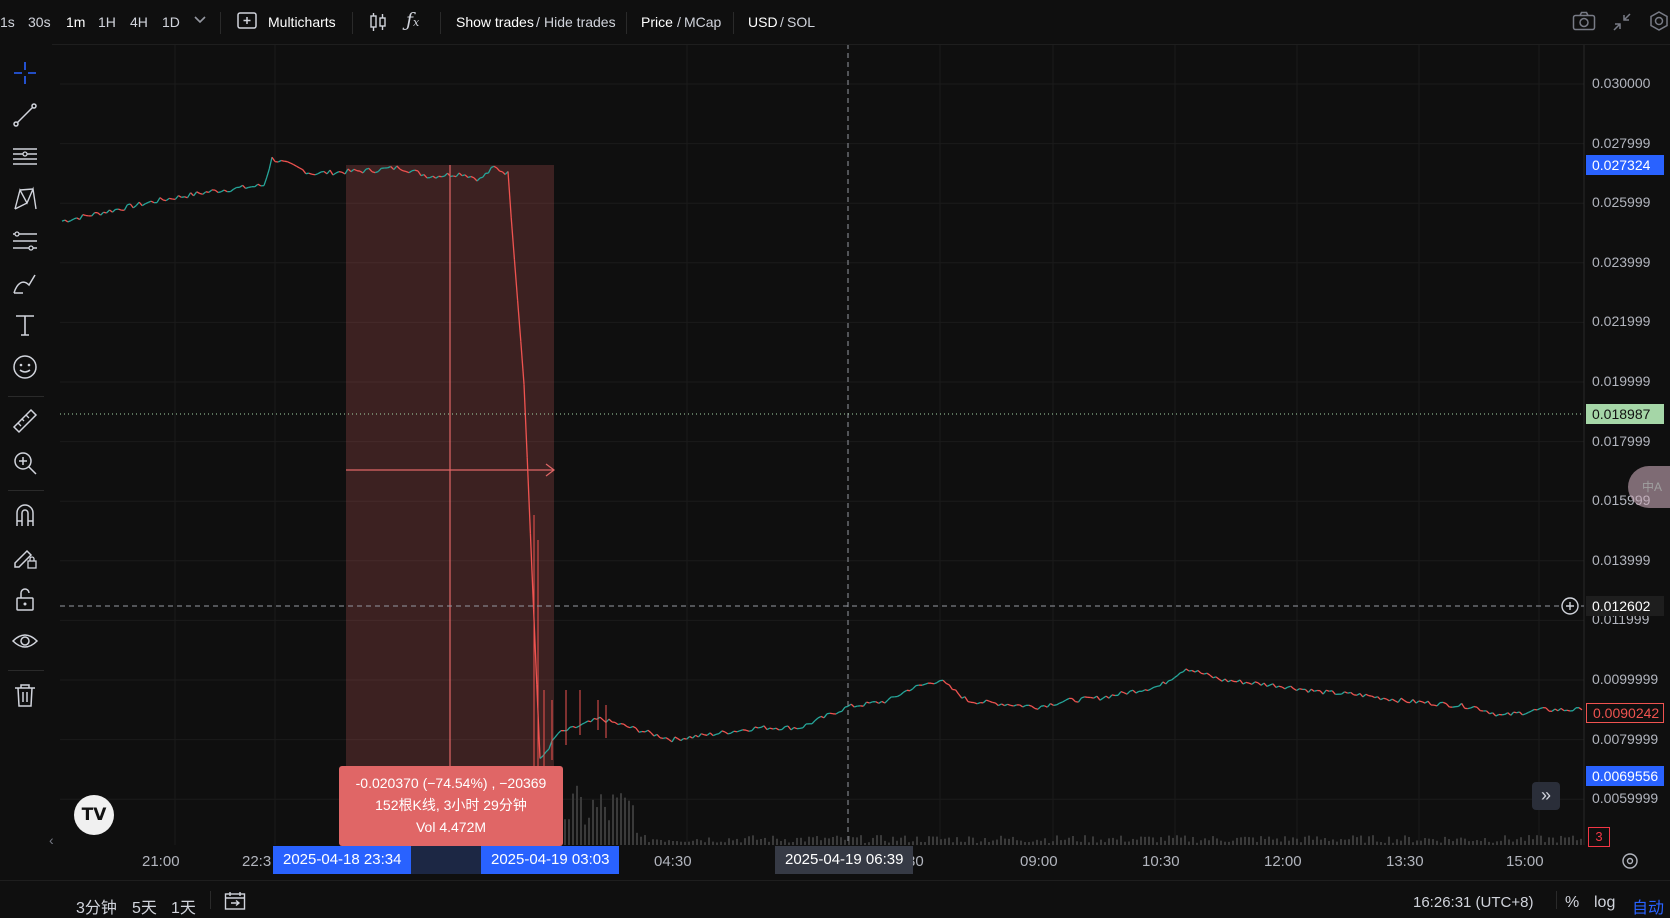 The width and height of the screenshot is (1670, 918). Describe the element at coordinates (25, 695) in the screenshot. I see `trash-icon` at that location.